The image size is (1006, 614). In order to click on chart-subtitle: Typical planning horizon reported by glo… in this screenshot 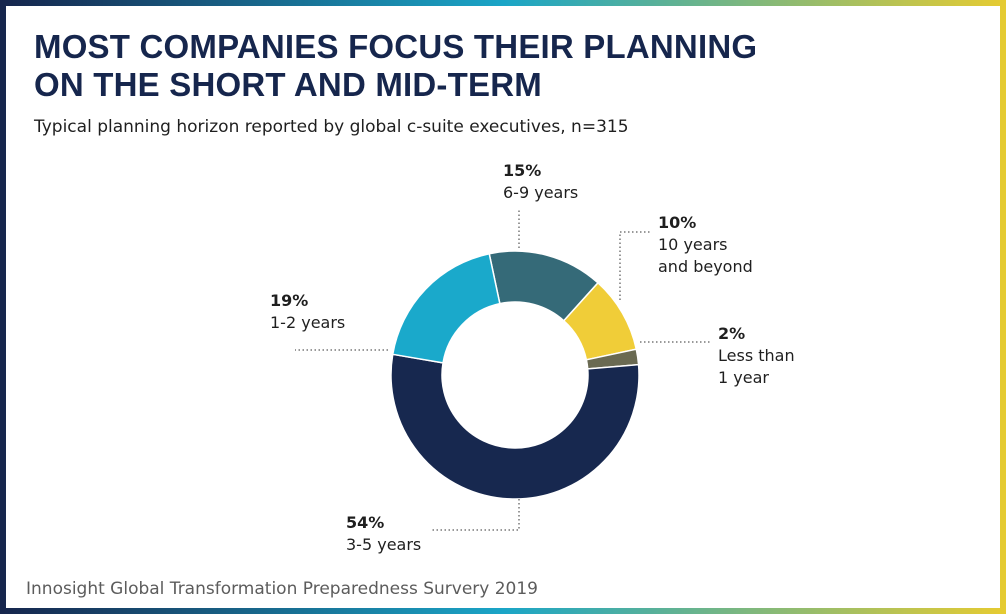, I will do `click(331, 127)`.